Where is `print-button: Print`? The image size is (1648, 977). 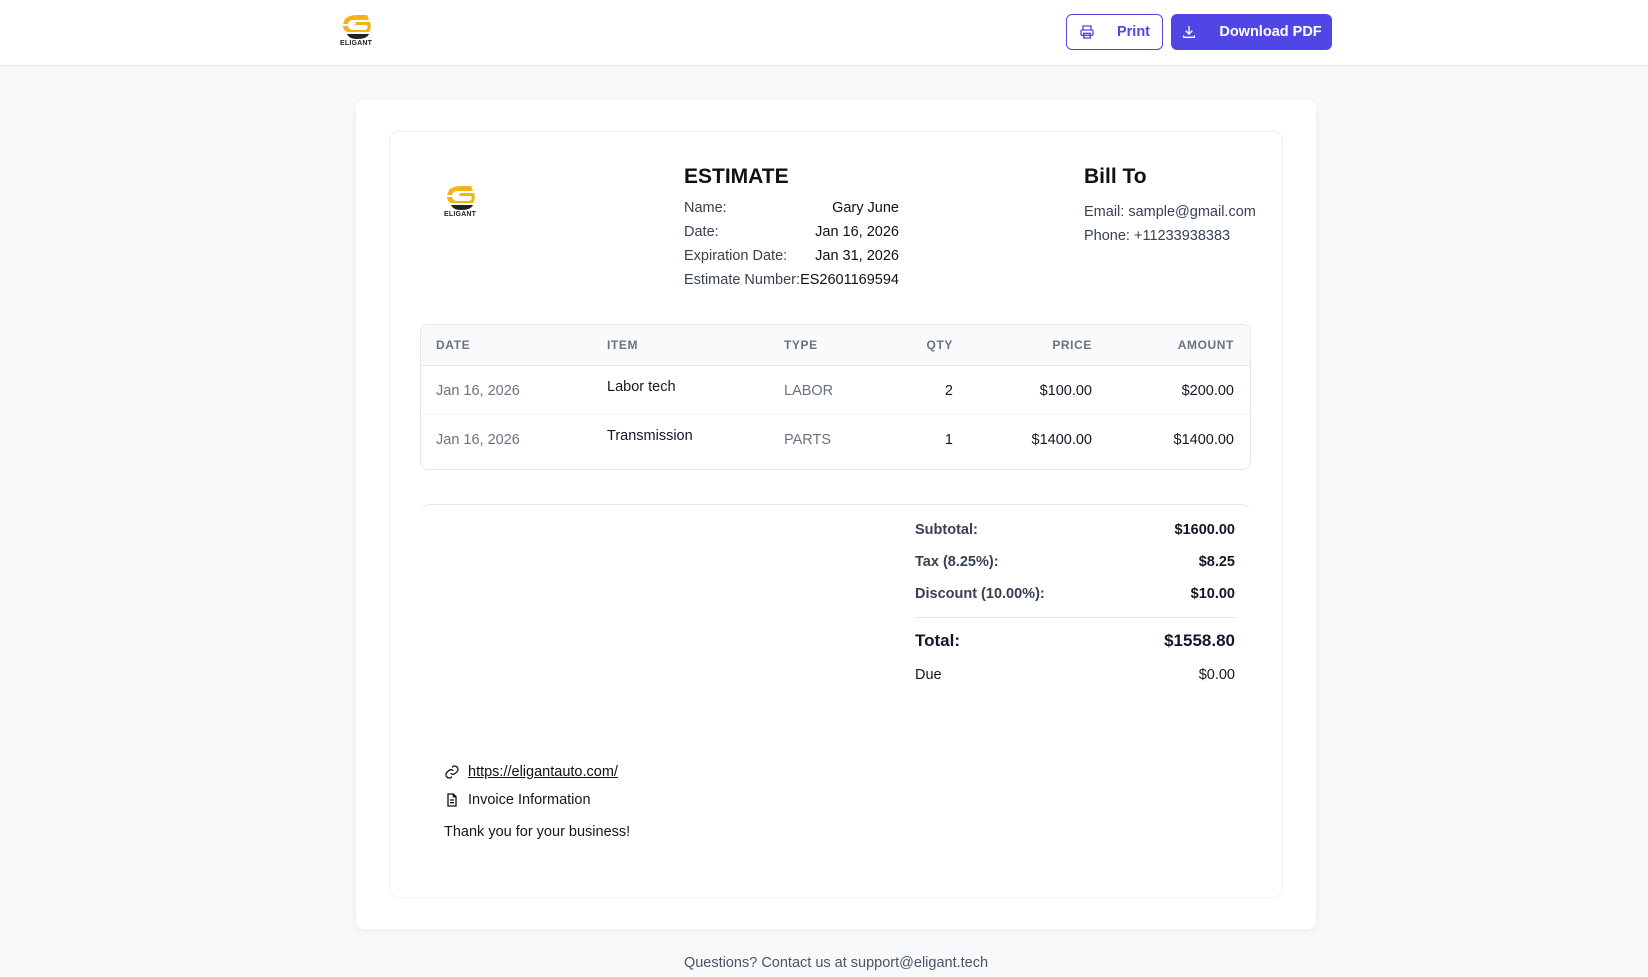
print-button: Print is located at coordinates (1114, 32).